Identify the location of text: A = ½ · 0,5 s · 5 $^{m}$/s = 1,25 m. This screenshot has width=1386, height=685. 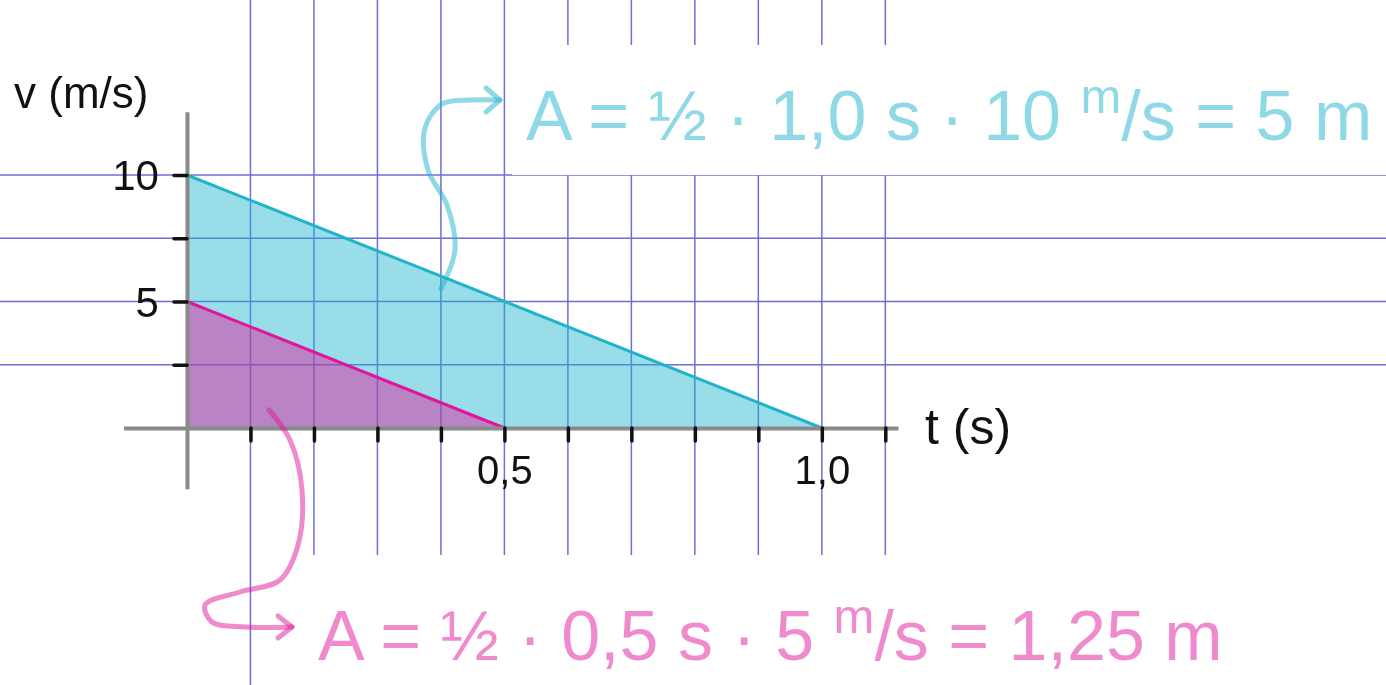
(770, 632).